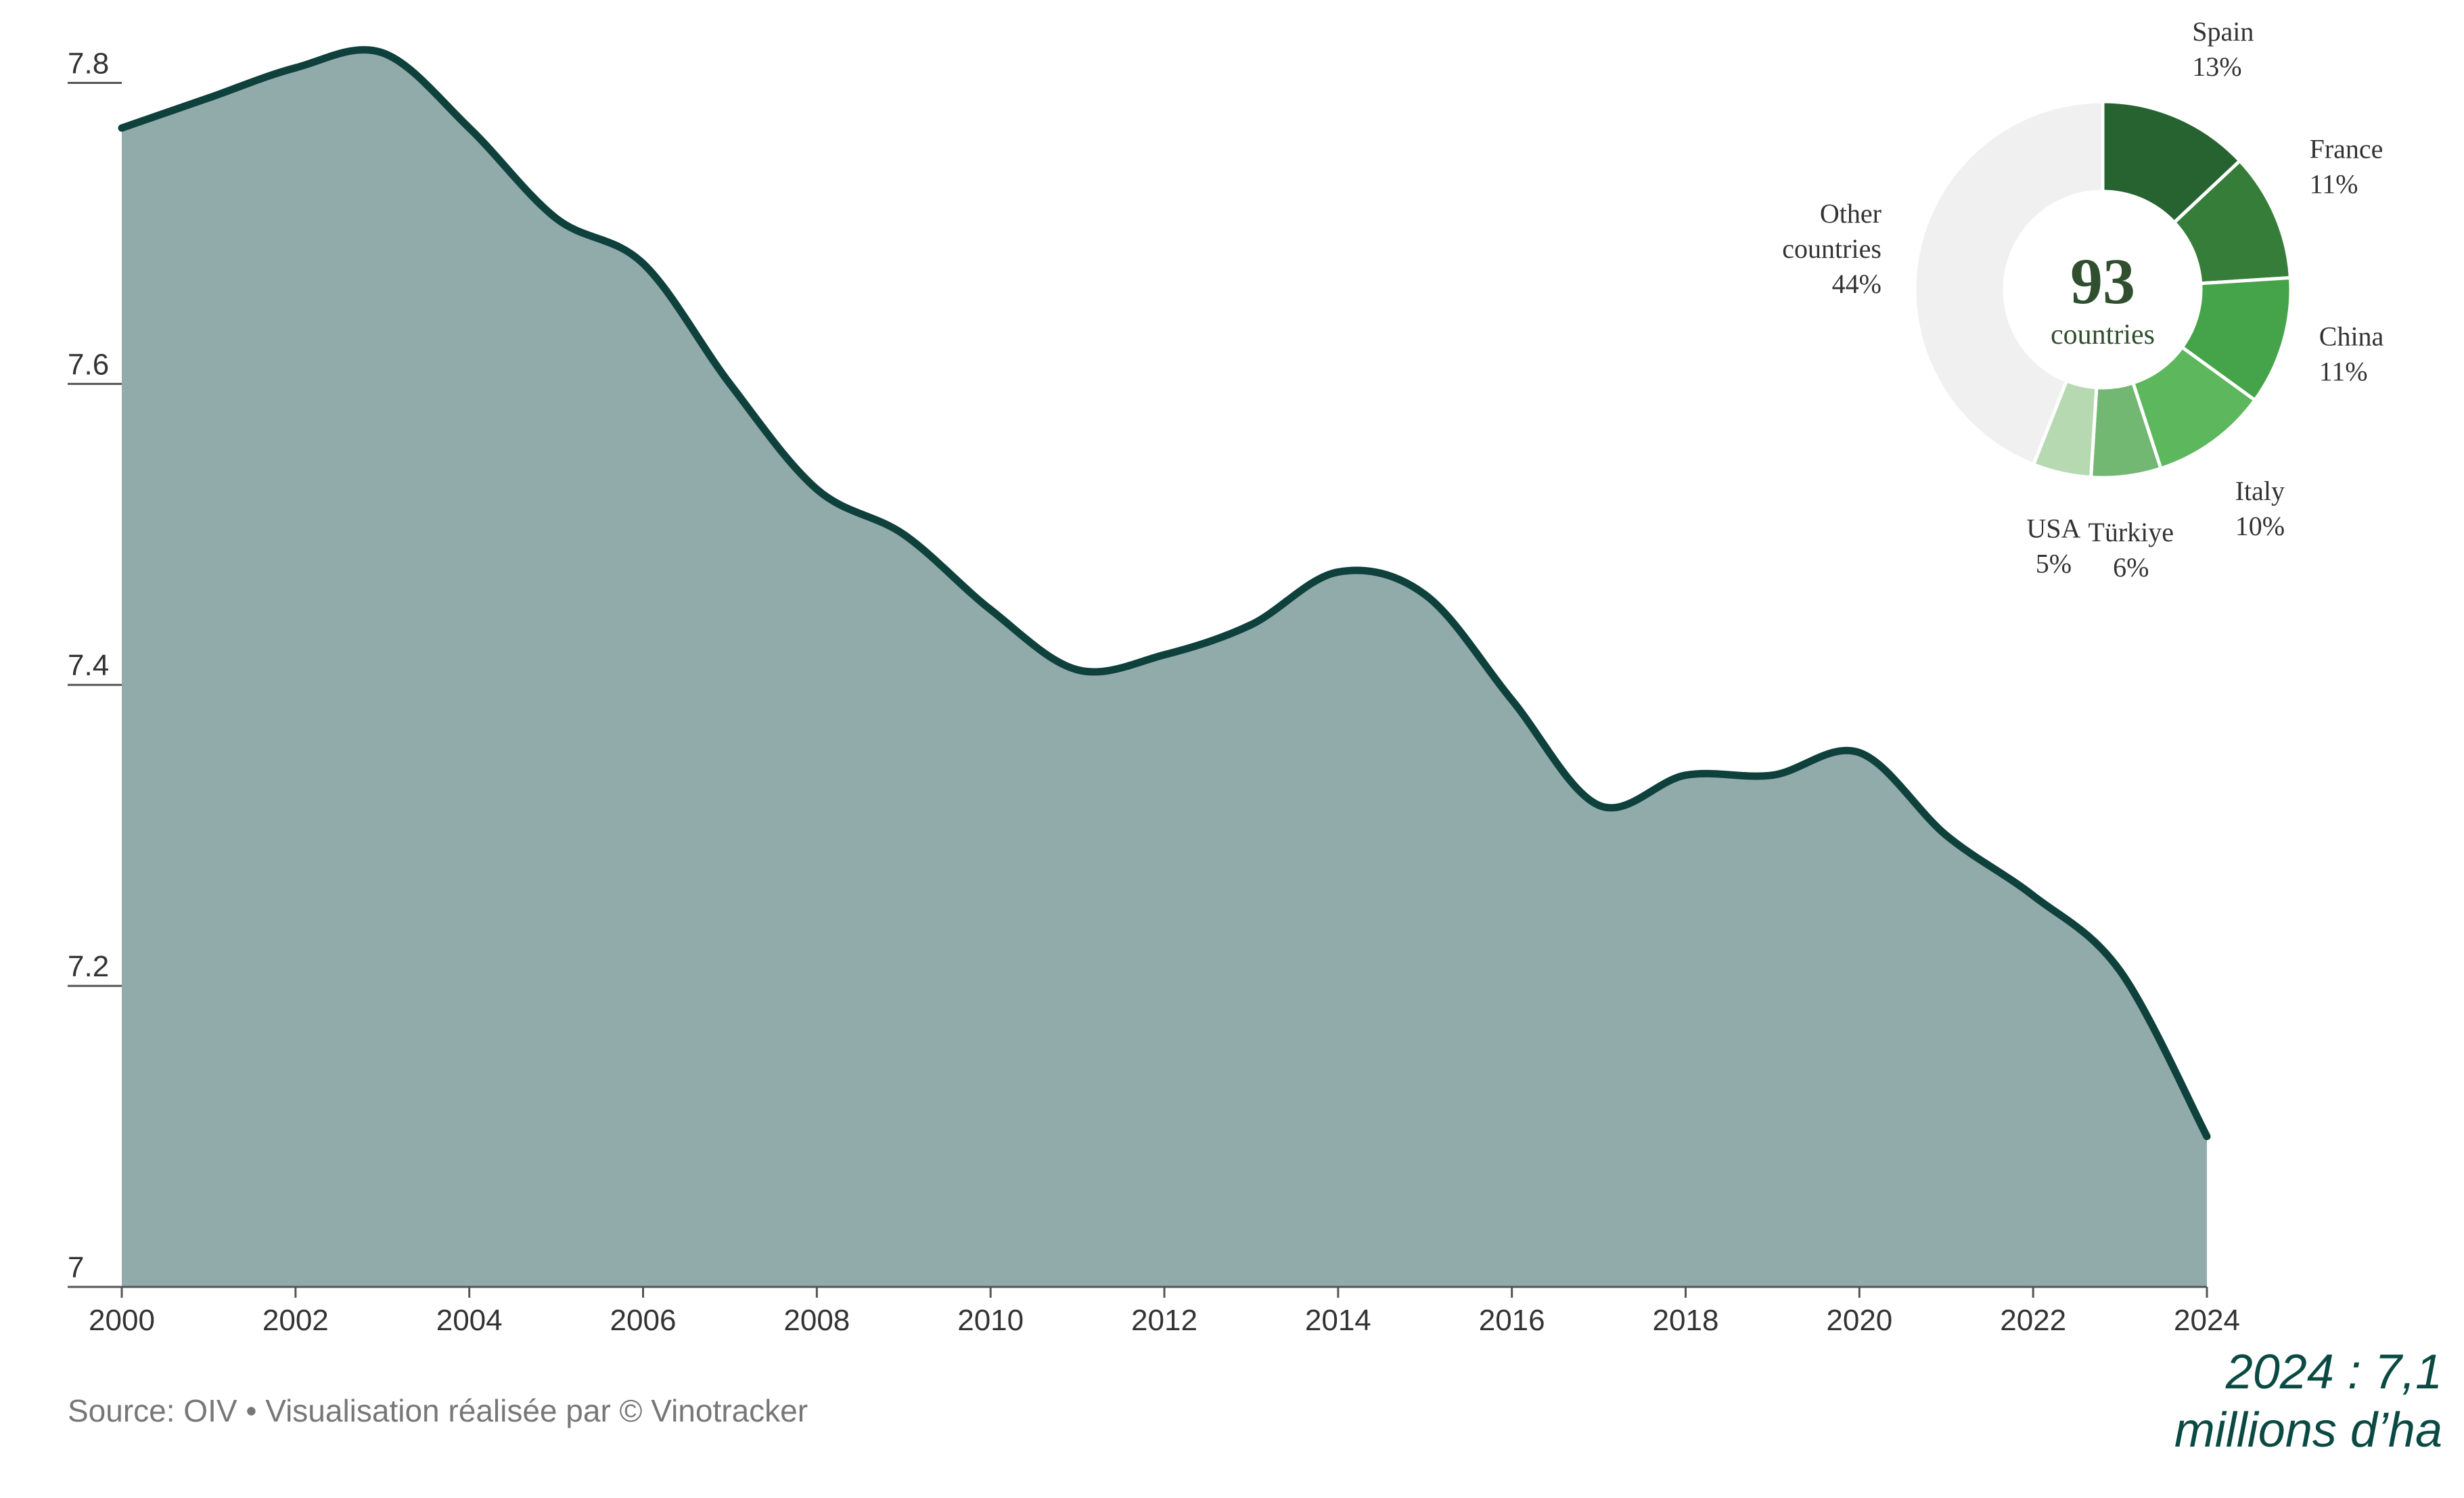 This screenshot has height=1498, width=2464. What do you see at coordinates (2009, 283) in the screenshot?
I see `donut-slice-other-countries` at bounding box center [2009, 283].